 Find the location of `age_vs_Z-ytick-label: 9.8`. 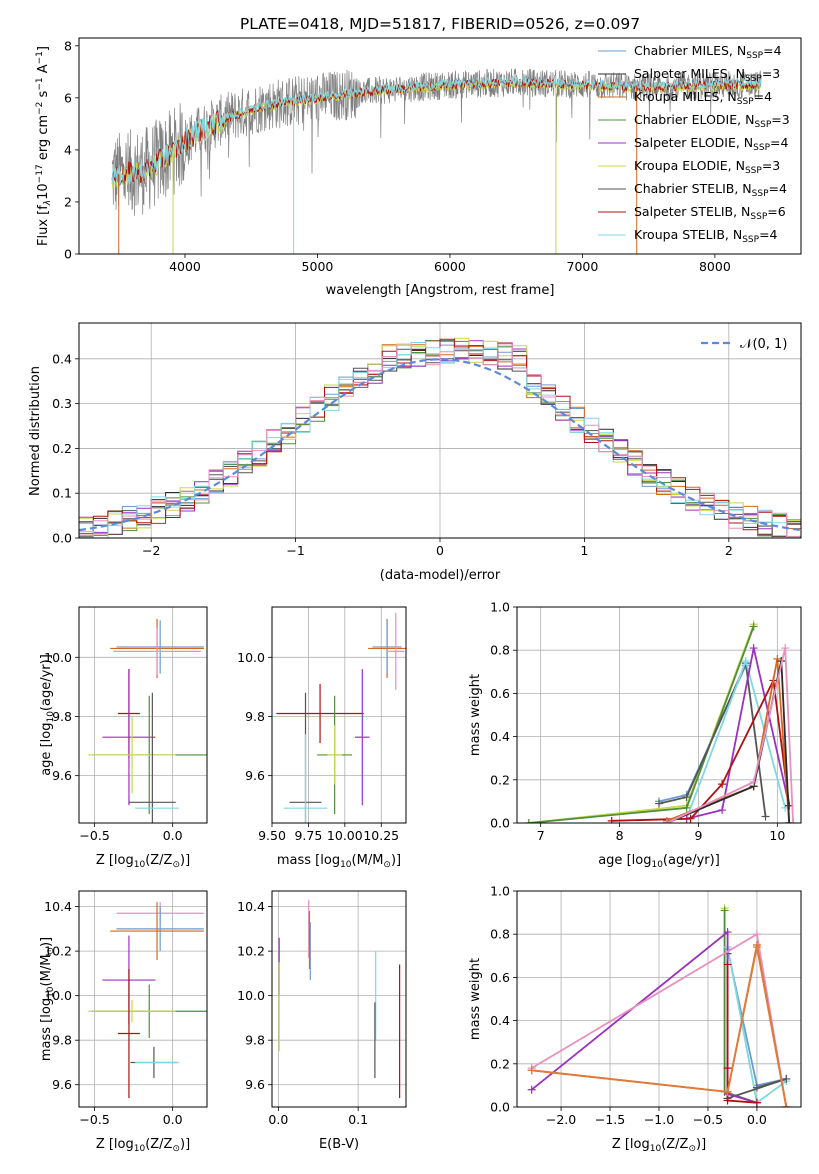

age_vs_Z-ytick-label: 9.8 is located at coordinates (62, 716).